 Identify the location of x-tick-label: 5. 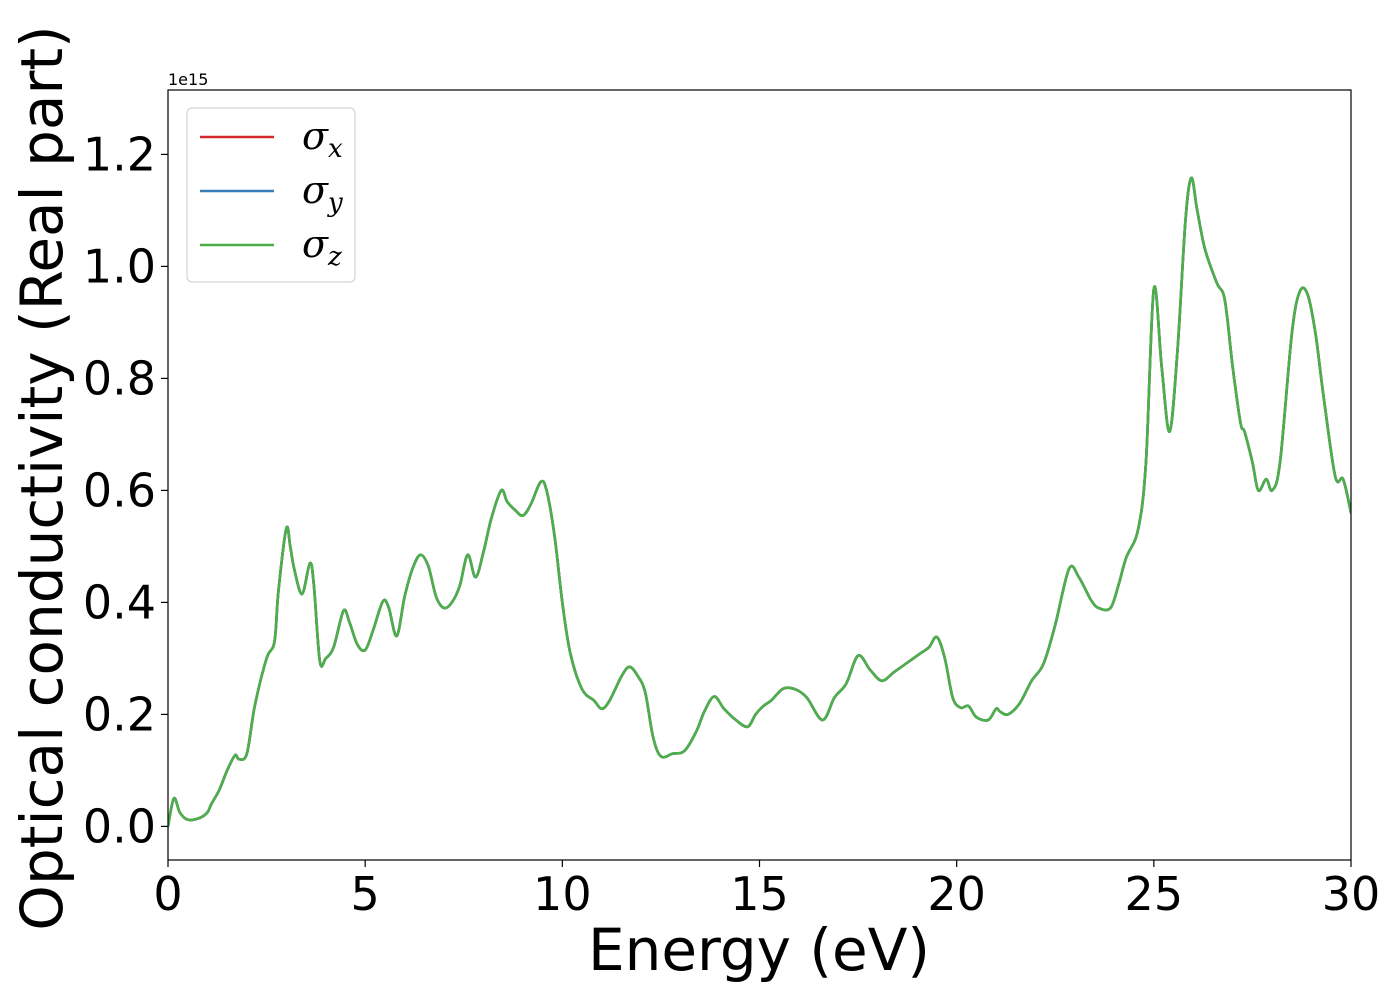
(365, 894).